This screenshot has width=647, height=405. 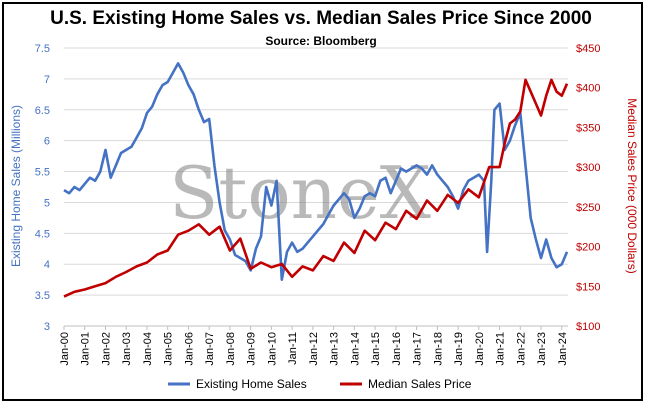 What do you see at coordinates (588, 208) in the screenshot?
I see `y2-tick-label: $250` at bounding box center [588, 208].